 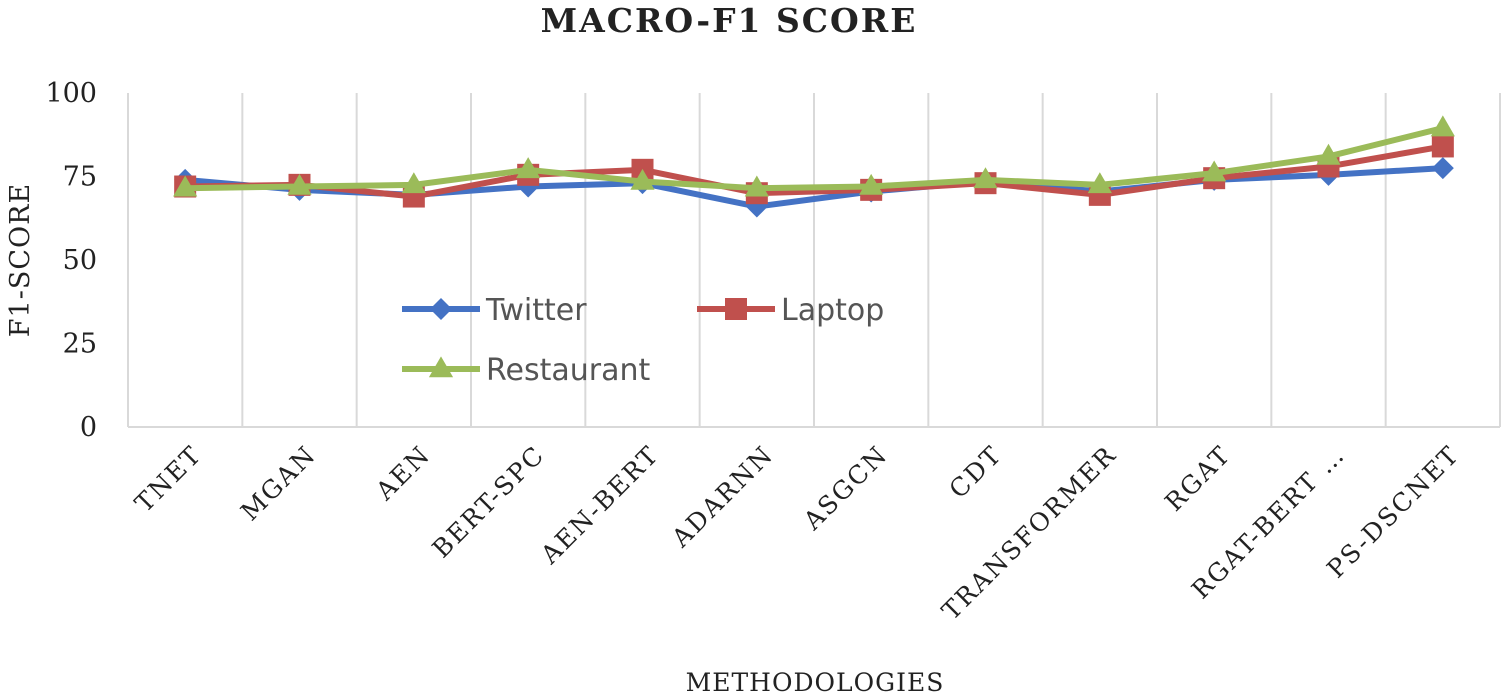 I want to click on y-tick-label: 25, so click(x=80, y=344).